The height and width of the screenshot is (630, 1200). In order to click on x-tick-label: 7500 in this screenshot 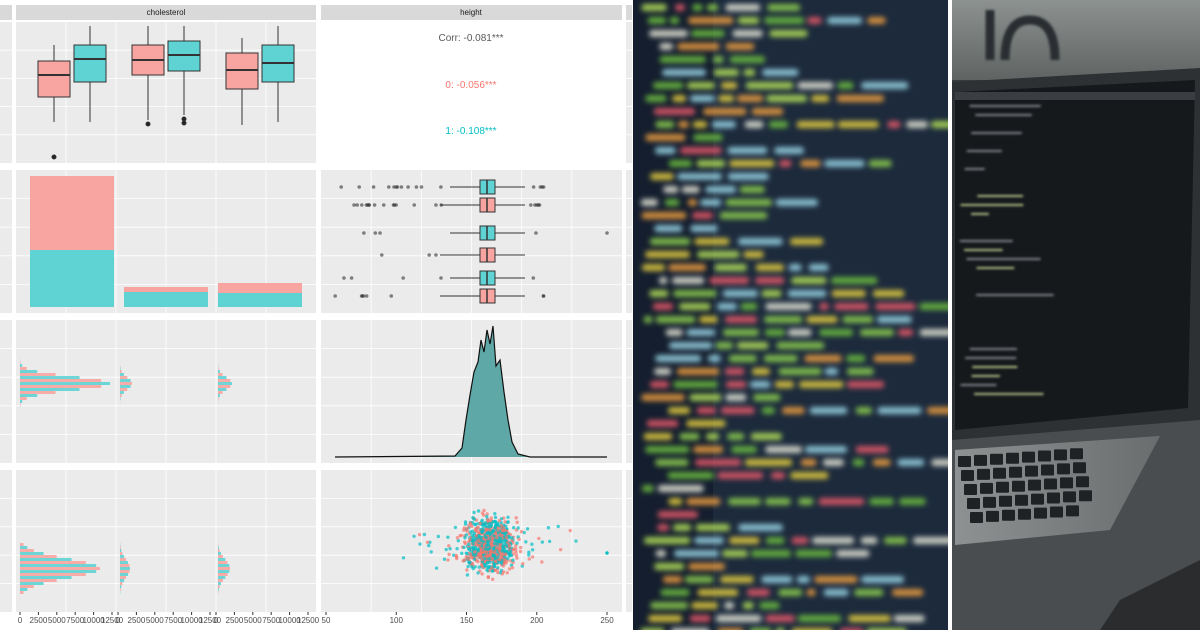, I will do `click(173, 620)`.